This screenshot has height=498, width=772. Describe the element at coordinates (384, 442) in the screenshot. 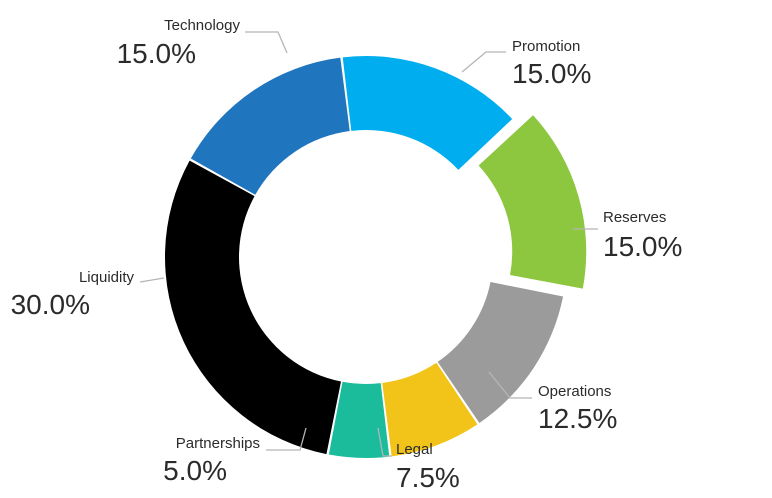

I see `leader-line-legal` at that location.